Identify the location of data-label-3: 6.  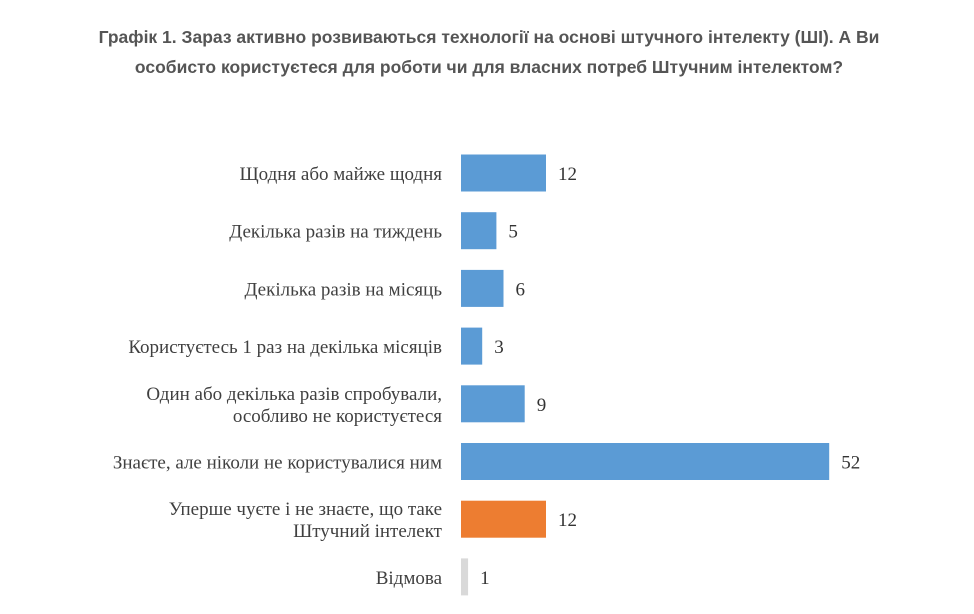
(521, 289).